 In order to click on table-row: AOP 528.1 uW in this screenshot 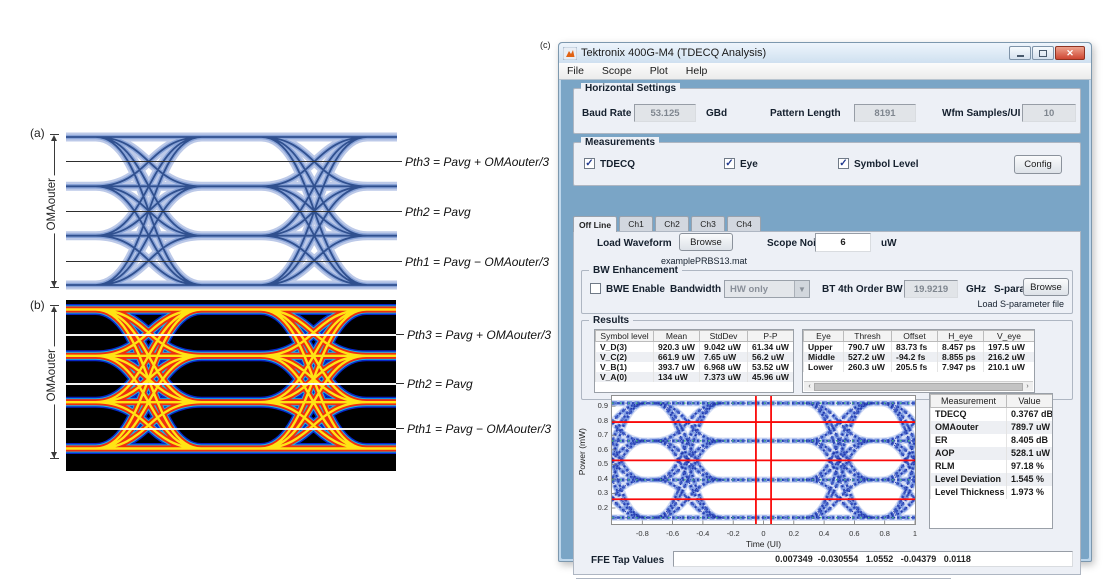, I will do `click(991, 453)`.